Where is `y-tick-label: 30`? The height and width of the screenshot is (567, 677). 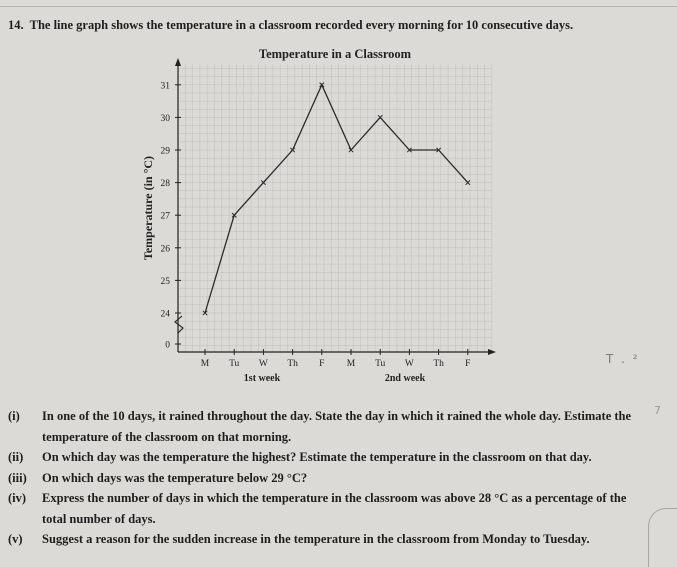
y-tick-label: 30 is located at coordinates (166, 119).